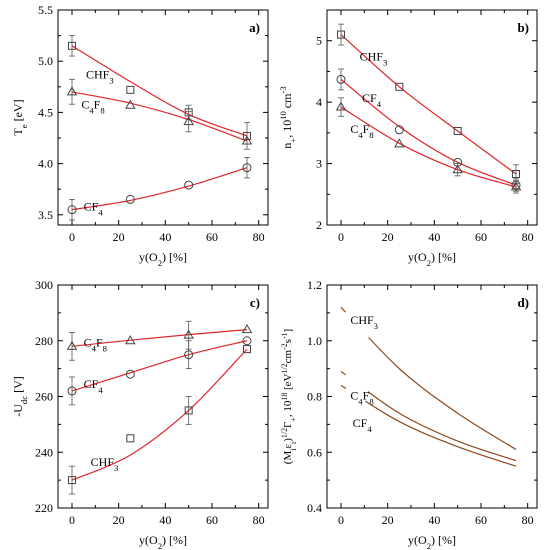 The width and height of the screenshot is (544, 550). What do you see at coordinates (523, 302) in the screenshot?
I see `panel-label: d)` at bounding box center [523, 302].